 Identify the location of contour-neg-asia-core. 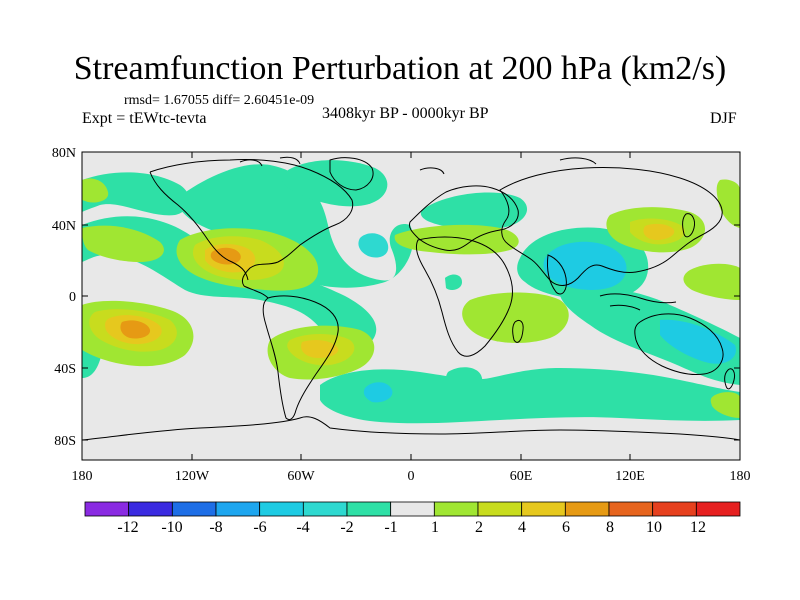
(585, 265).